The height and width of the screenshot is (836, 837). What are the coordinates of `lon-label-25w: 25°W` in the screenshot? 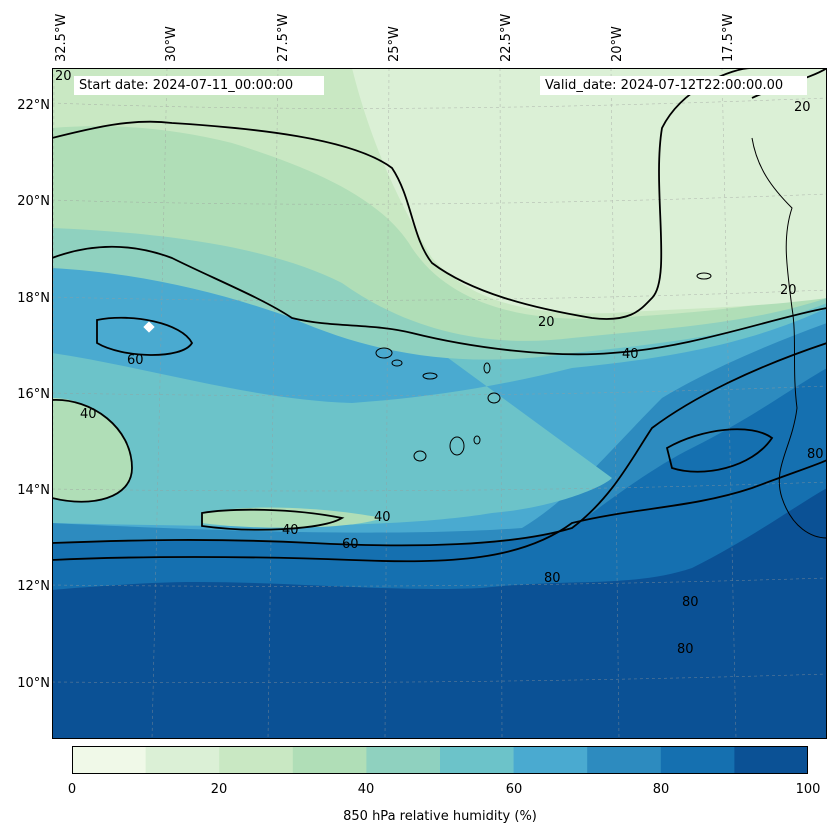 It's located at (394, 44).